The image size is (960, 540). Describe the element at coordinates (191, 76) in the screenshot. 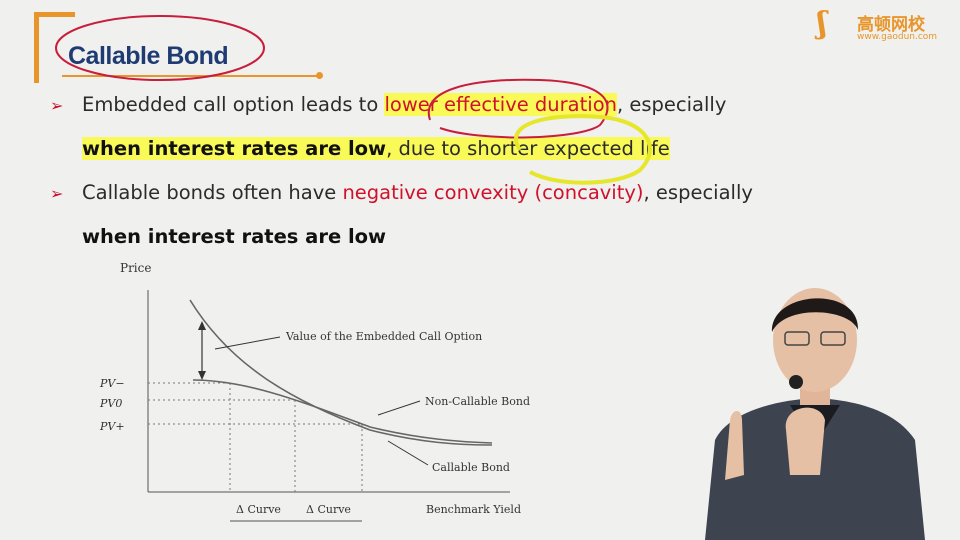

I see `title-underline` at that location.